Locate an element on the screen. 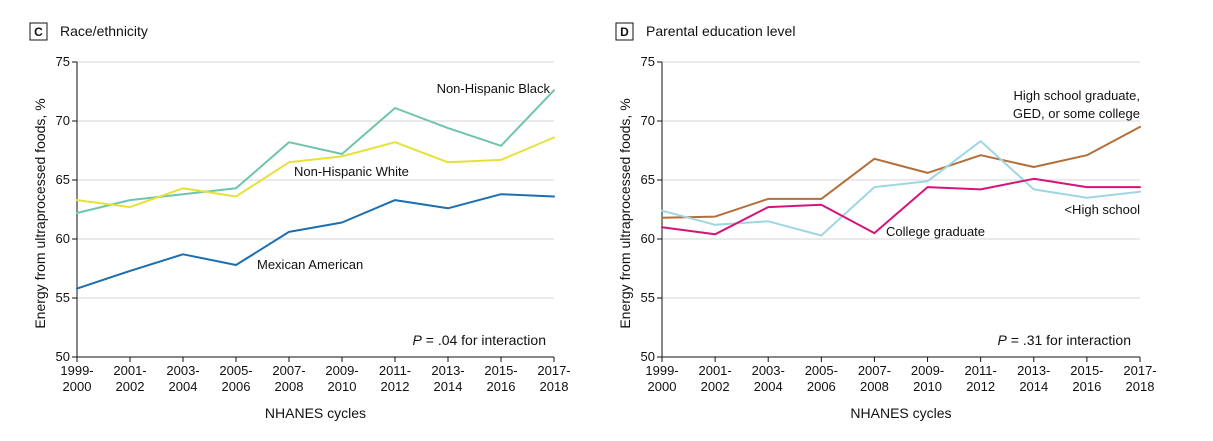 This screenshot has height=441, width=1213. series-label: Non-Hispanic White is located at coordinates (351, 171).